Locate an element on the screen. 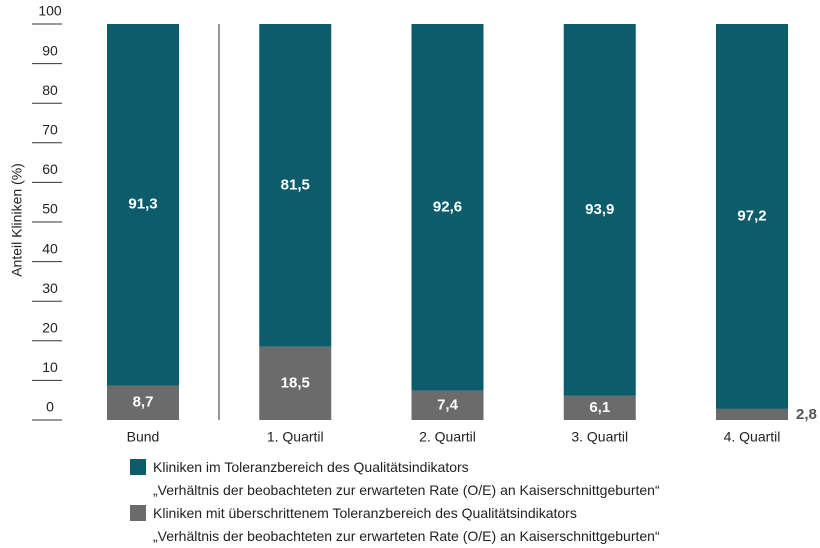 Image resolution: width=820 pixels, height=548 pixels. y-tick-label: 40 is located at coordinates (50, 248).